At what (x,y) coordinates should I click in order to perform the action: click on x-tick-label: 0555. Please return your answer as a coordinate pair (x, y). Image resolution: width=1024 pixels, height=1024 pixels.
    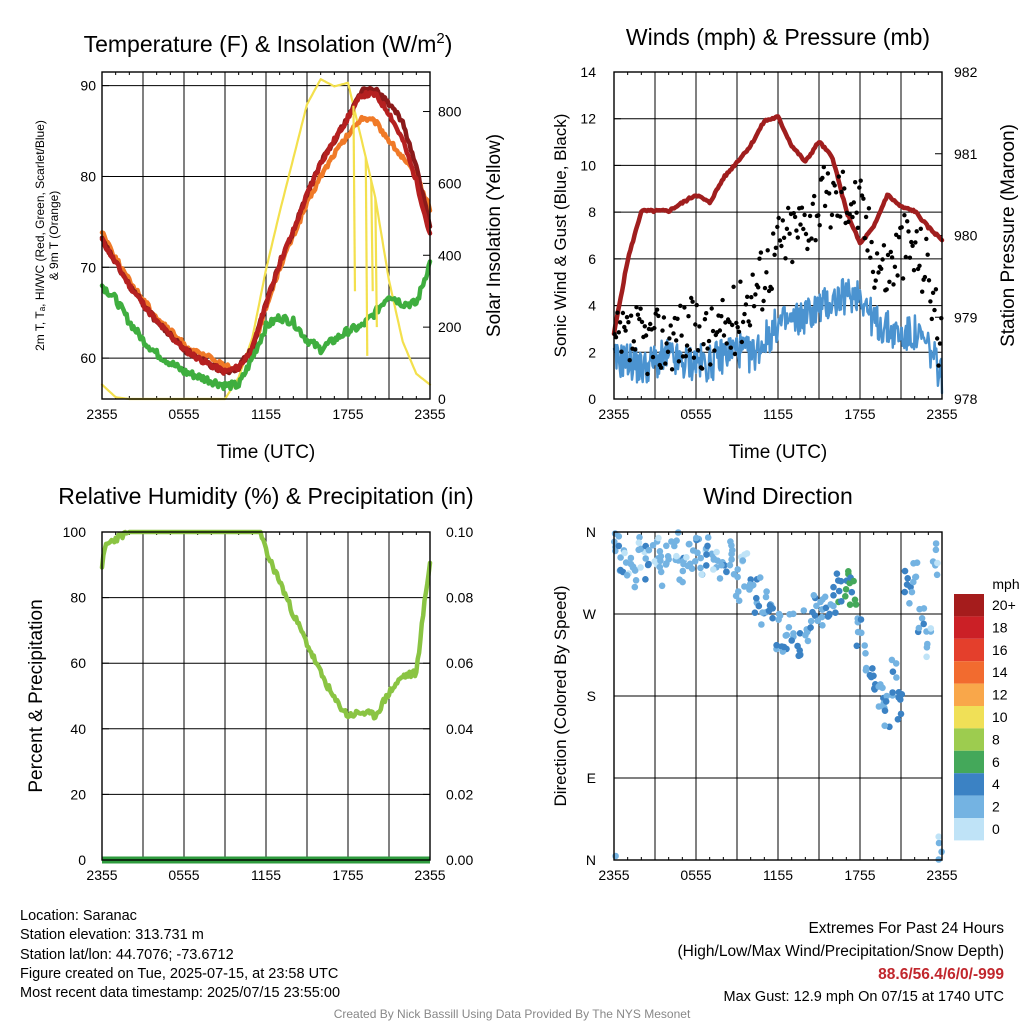
    Looking at the image, I should click on (695, 414).